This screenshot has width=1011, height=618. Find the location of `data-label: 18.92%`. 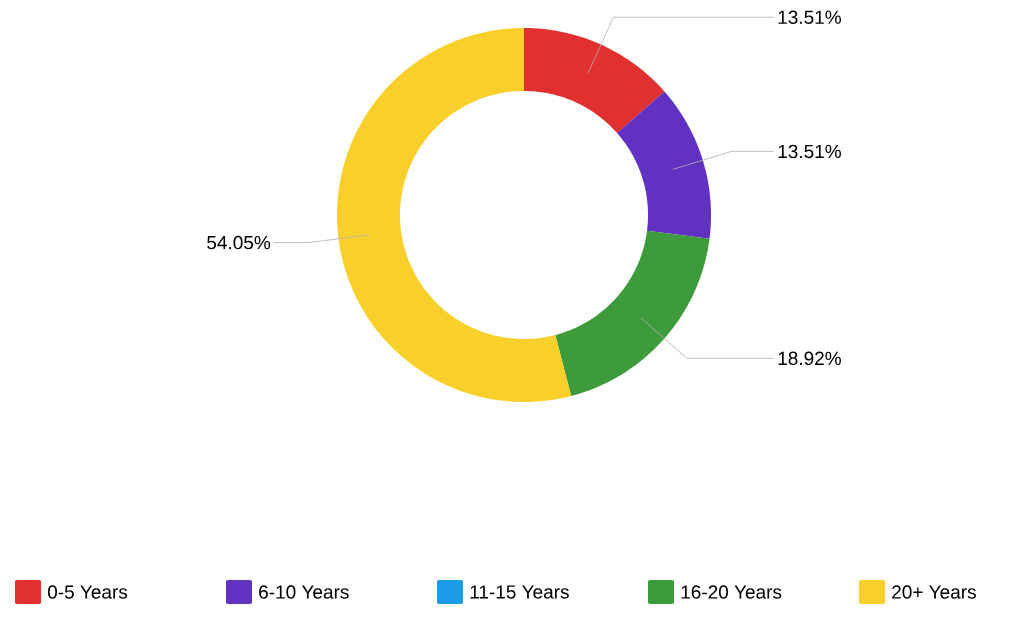

data-label: 18.92% is located at coordinates (809, 358).